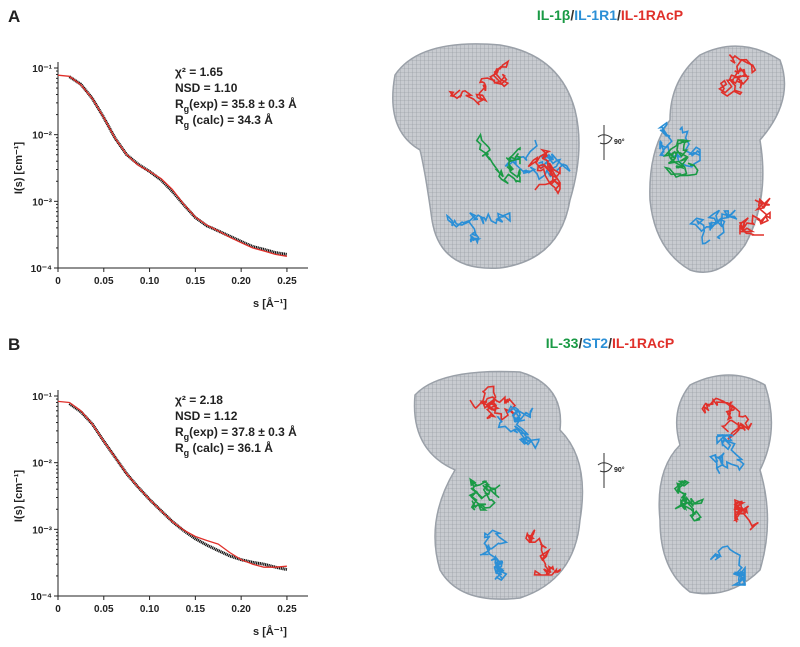 The width and height of the screenshot is (800, 647). What do you see at coordinates (243, 103) in the screenshot?
I see `annotation-part: (exp) = 35.8 ± 0.3 Å` at bounding box center [243, 103].